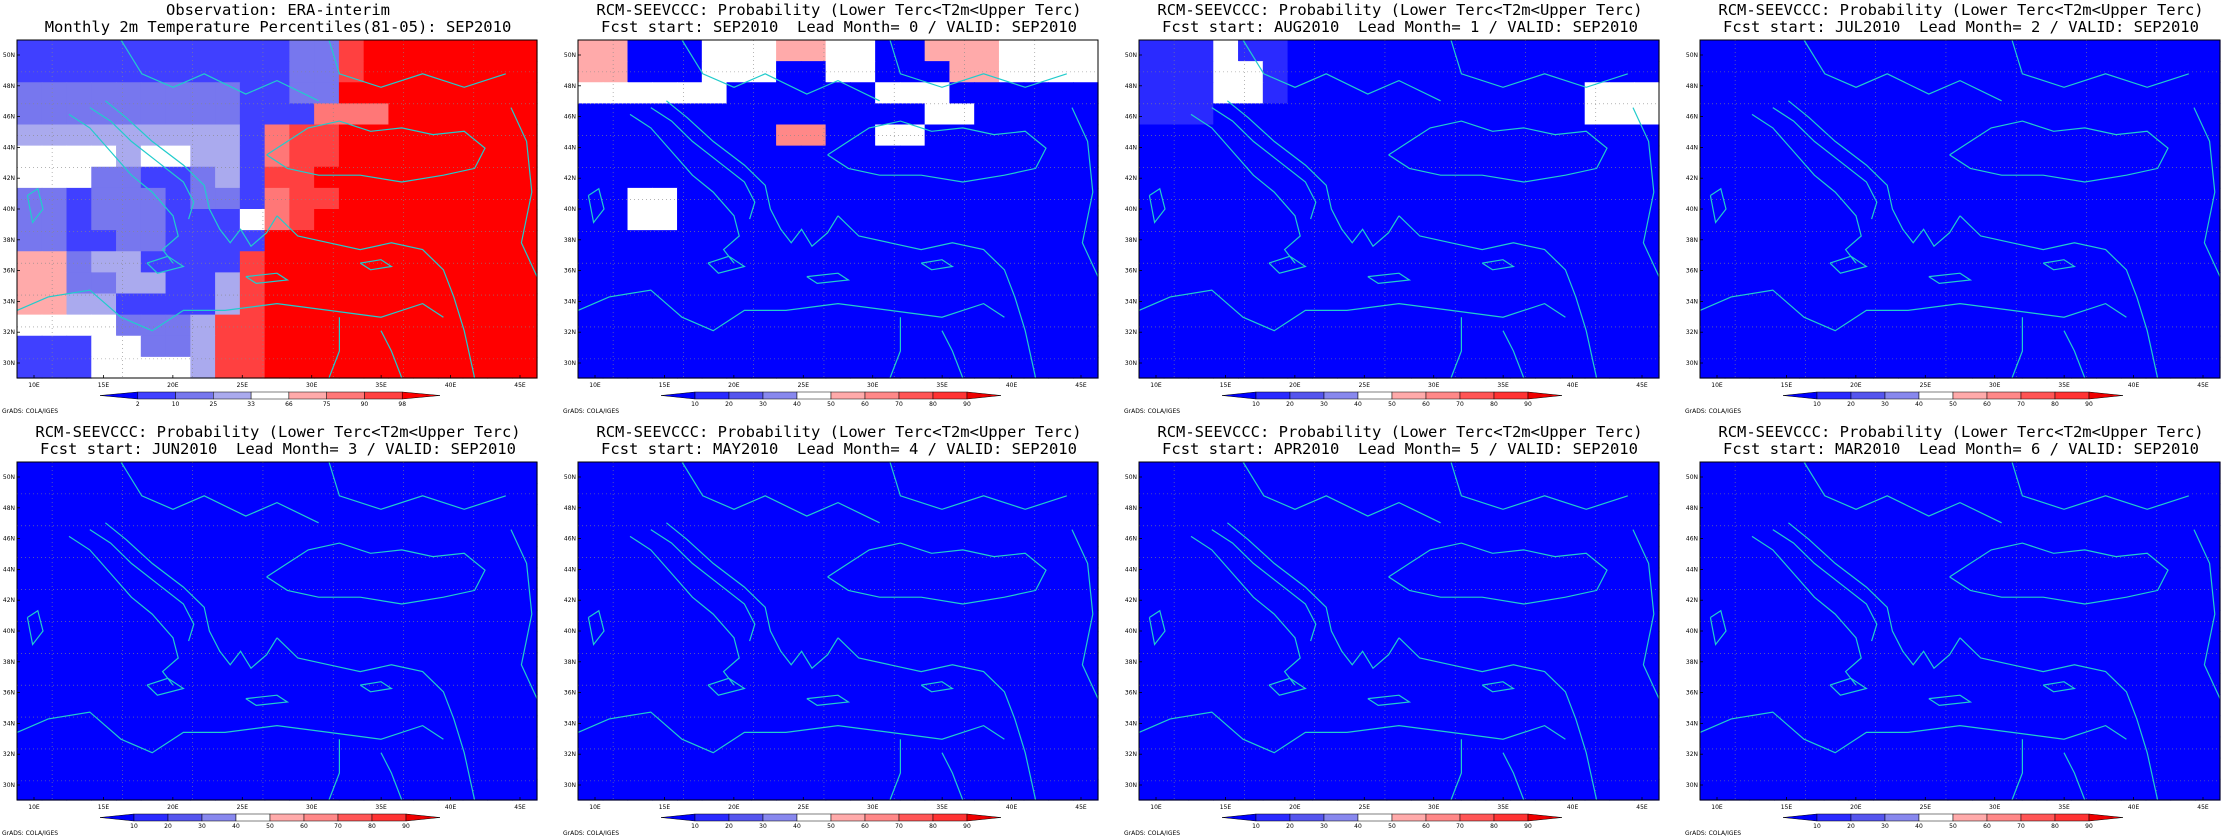  I want to click on colorbar-label: 50, so click(831, 826).